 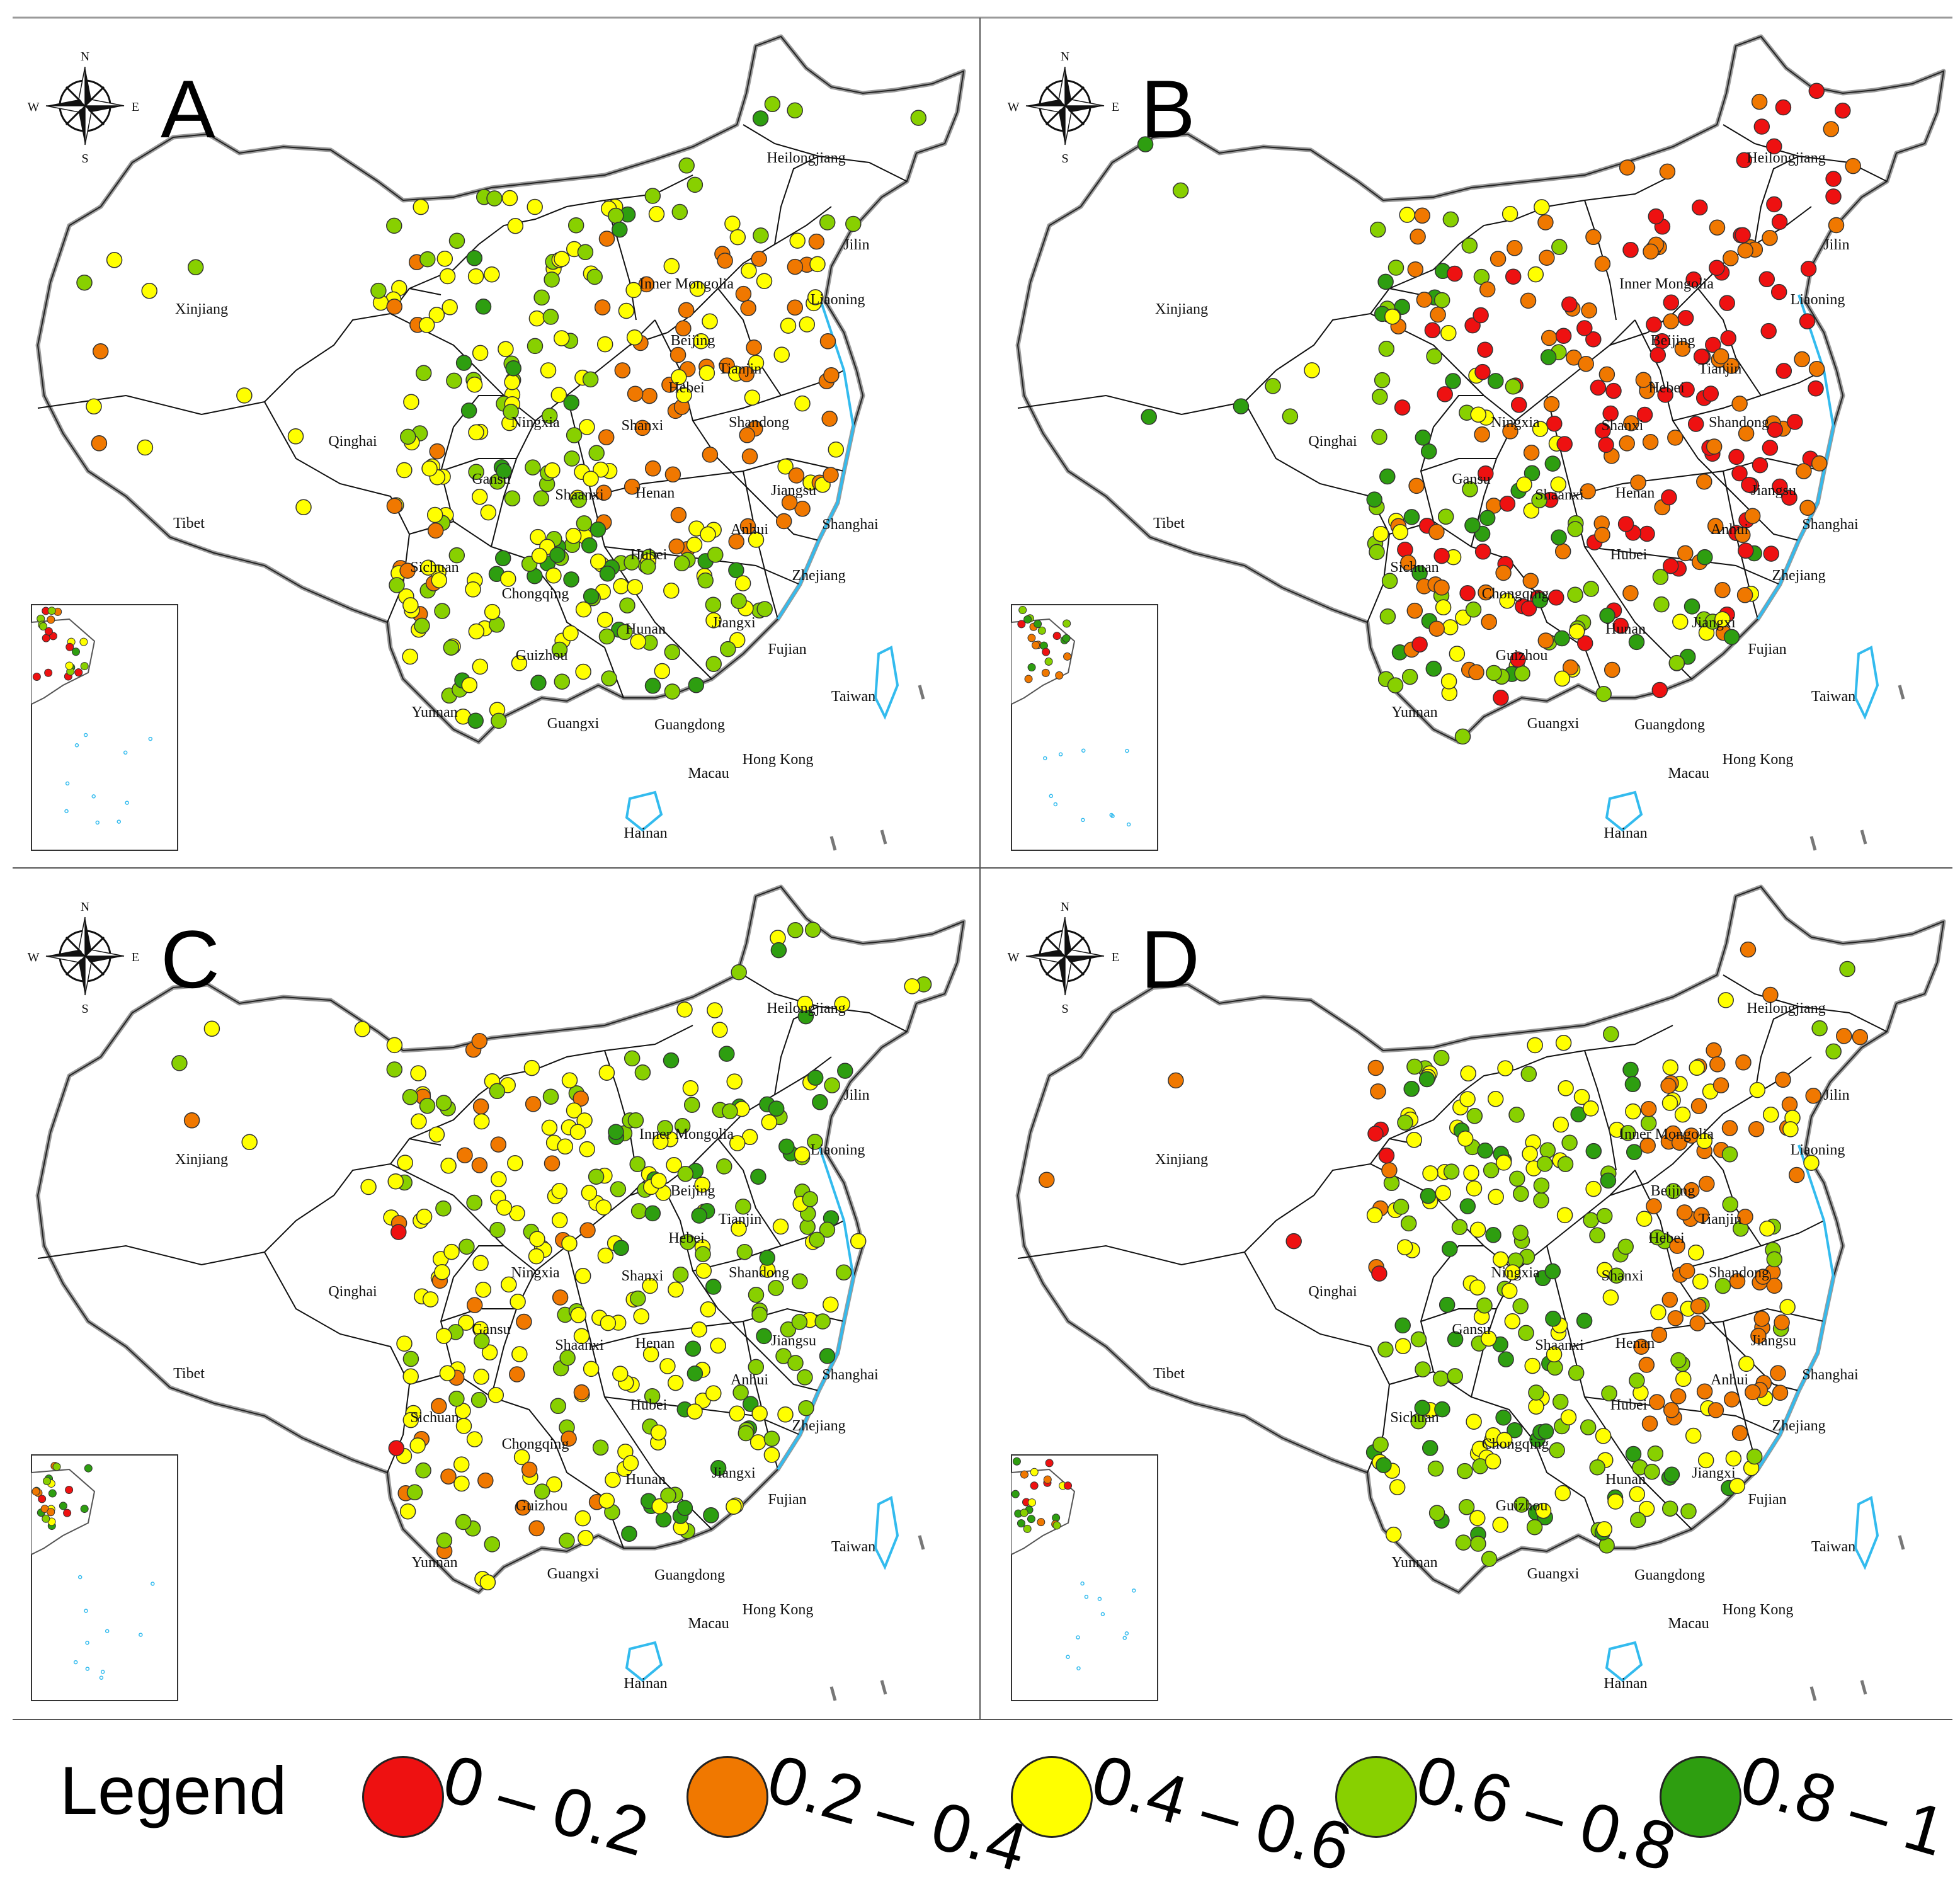 I want to click on region-label-xinjiang: Xinjiang, so click(x=1181, y=1159).